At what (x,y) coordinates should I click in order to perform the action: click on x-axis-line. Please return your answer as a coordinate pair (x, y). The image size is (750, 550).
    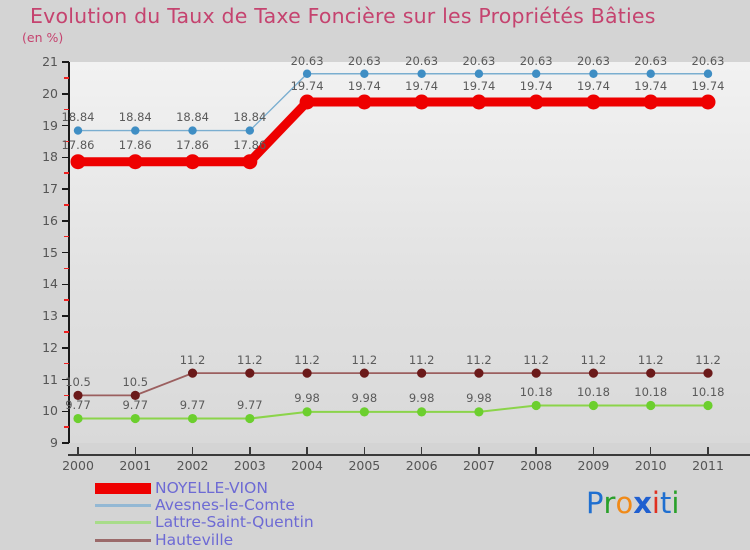
    Looking at the image, I should click on (409, 455).